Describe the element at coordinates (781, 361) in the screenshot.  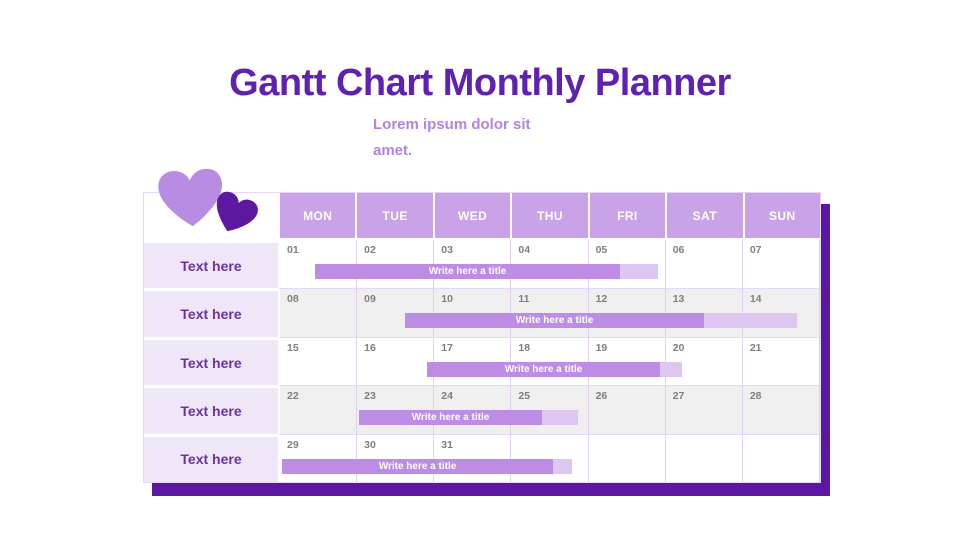
I see `day-cell: 21` at that location.